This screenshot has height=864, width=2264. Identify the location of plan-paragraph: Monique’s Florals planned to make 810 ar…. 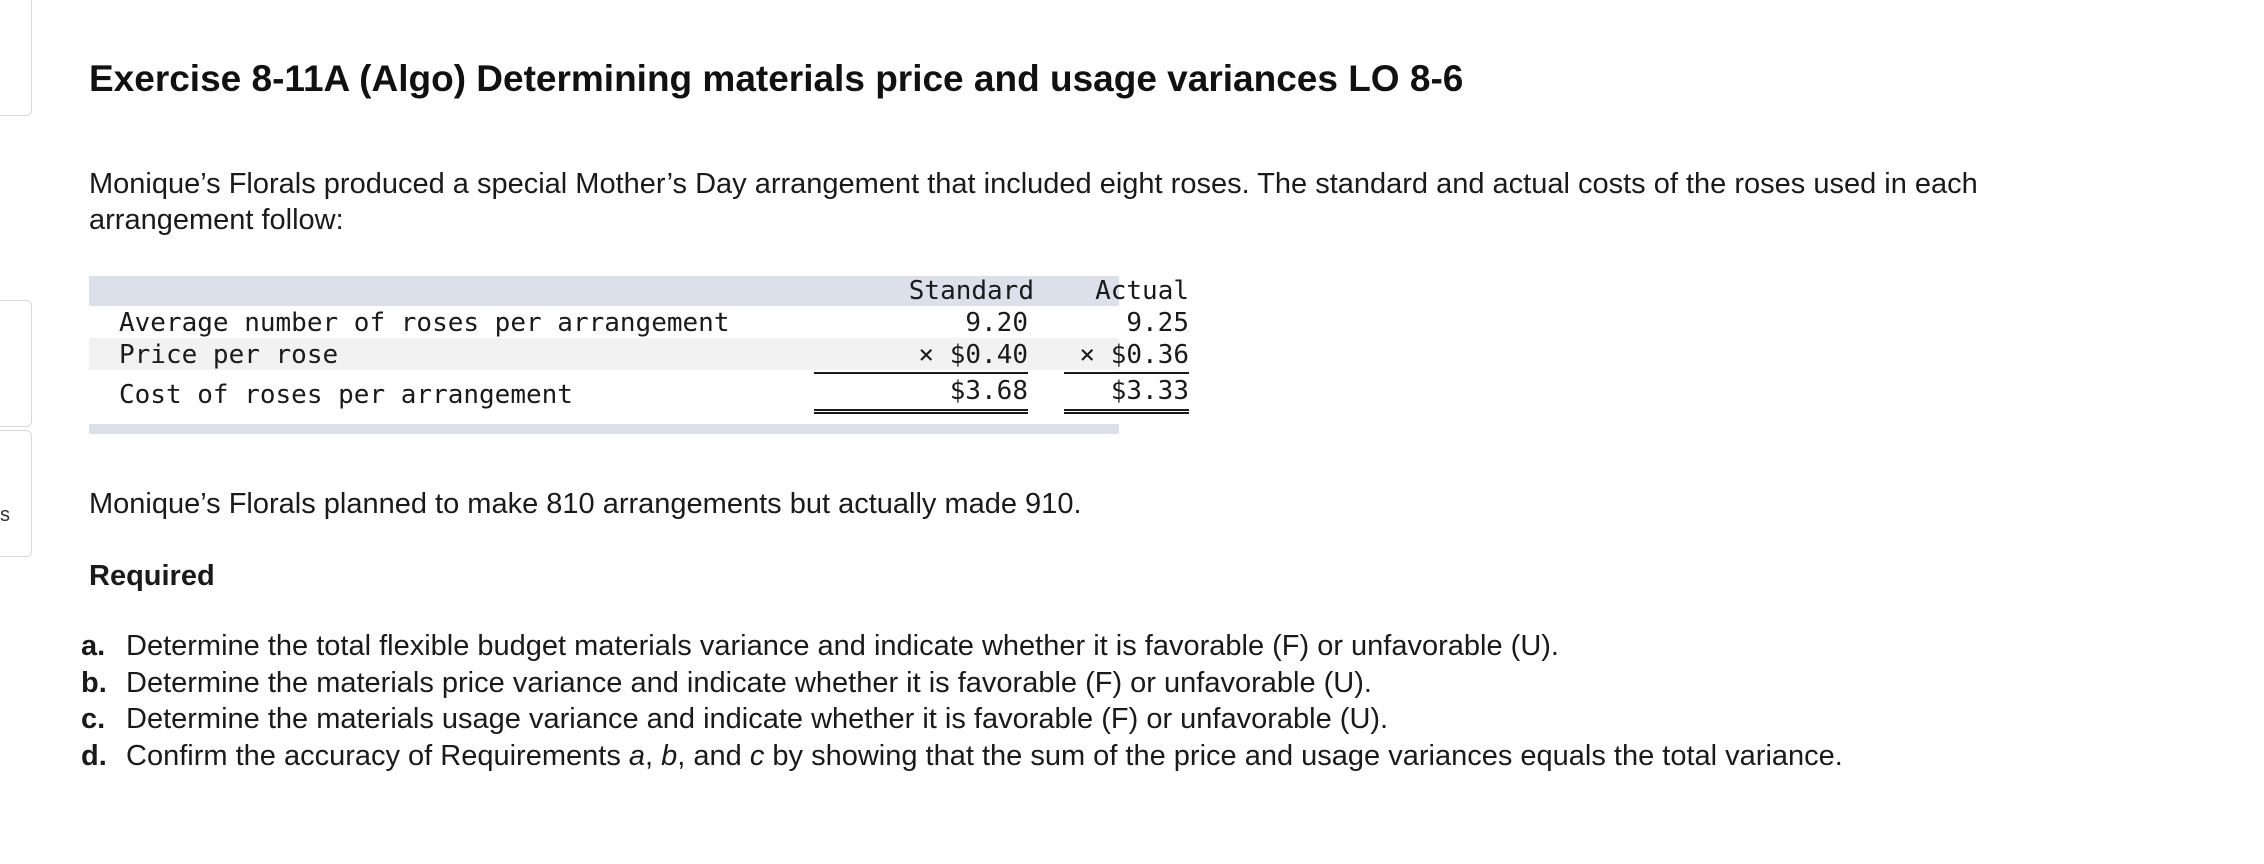
(585, 504).